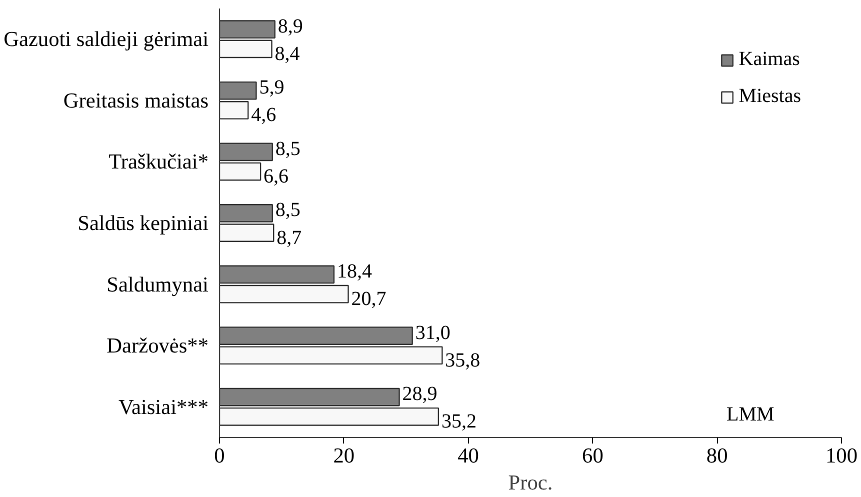 This screenshot has width=861, height=497. Describe the element at coordinates (106, 39) in the screenshot. I see `y-tick-label: Gazuoti saldieji gėrimai` at that location.